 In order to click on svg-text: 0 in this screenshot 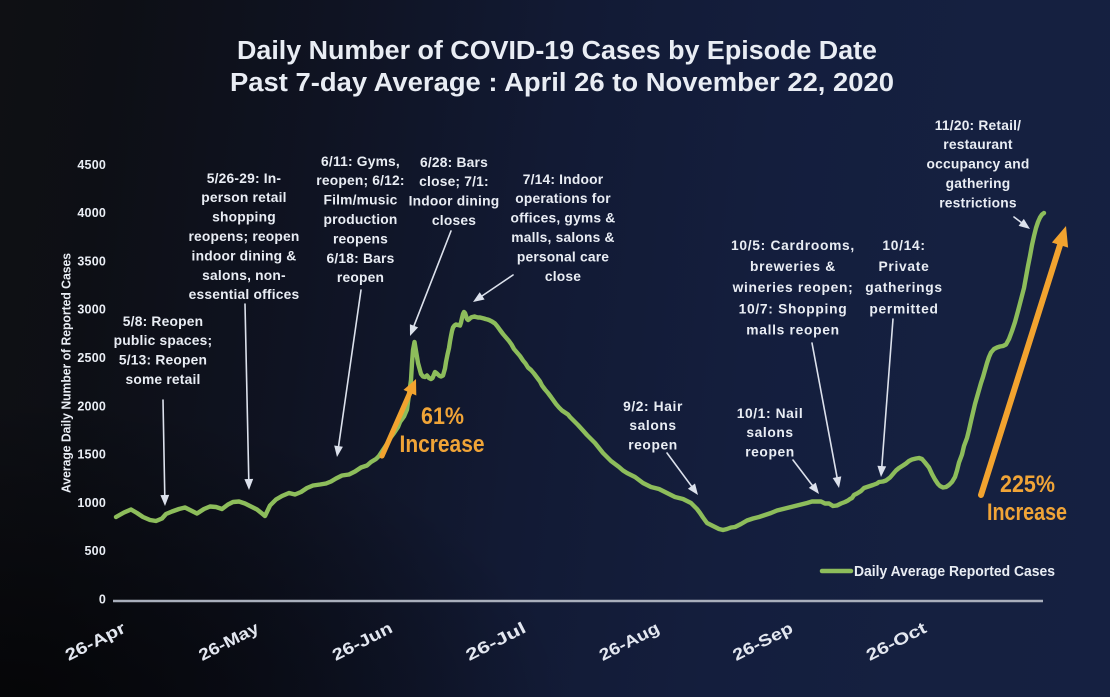, I will do `click(102, 600)`.